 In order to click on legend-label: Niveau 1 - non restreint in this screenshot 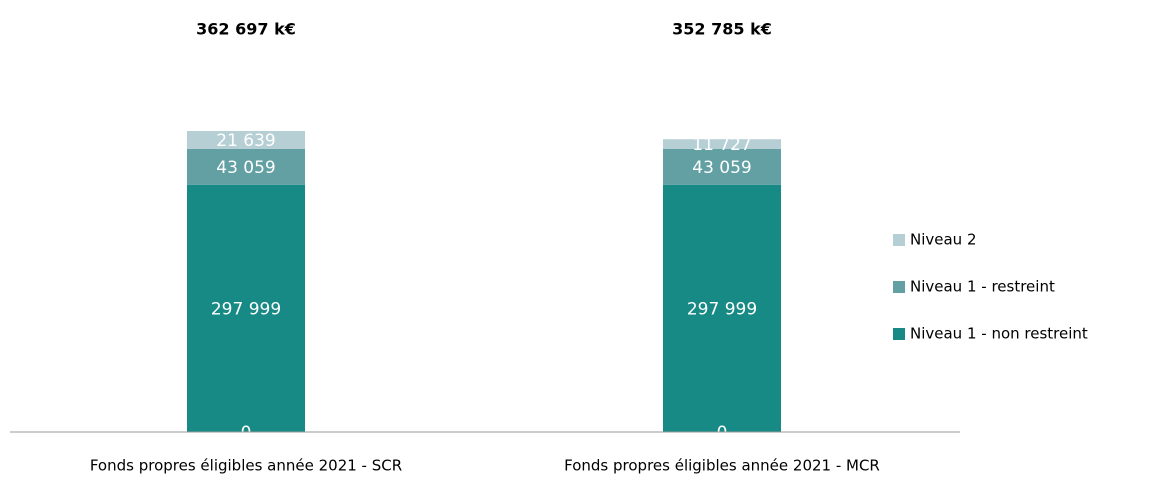, I will do `click(999, 334)`.